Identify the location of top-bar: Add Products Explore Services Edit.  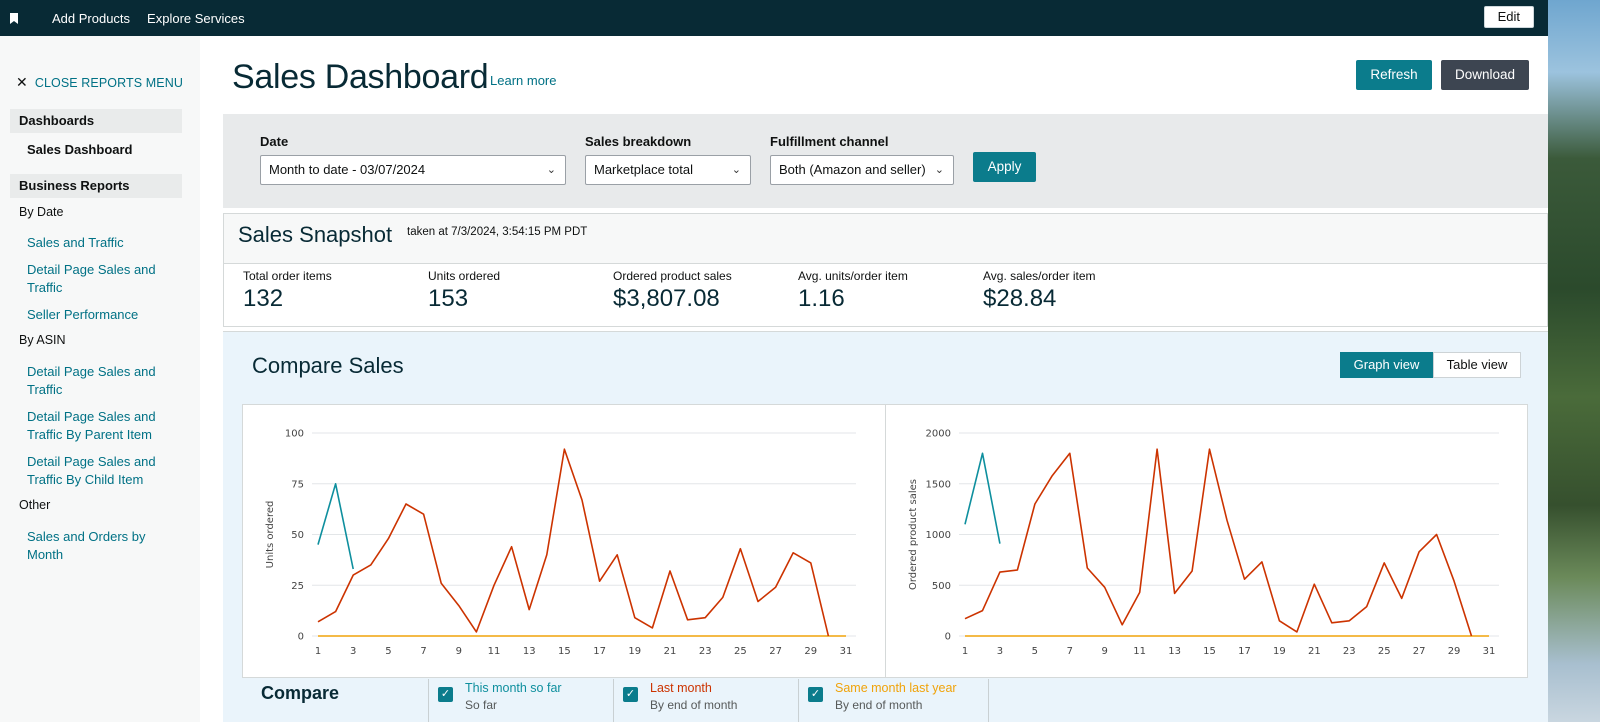
(774, 18).